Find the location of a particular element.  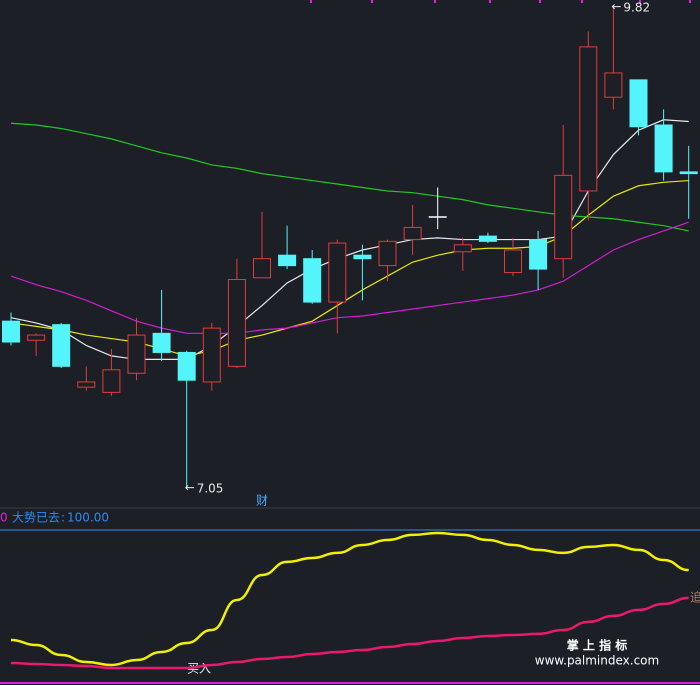

chase-text: 追 is located at coordinates (695, 597).